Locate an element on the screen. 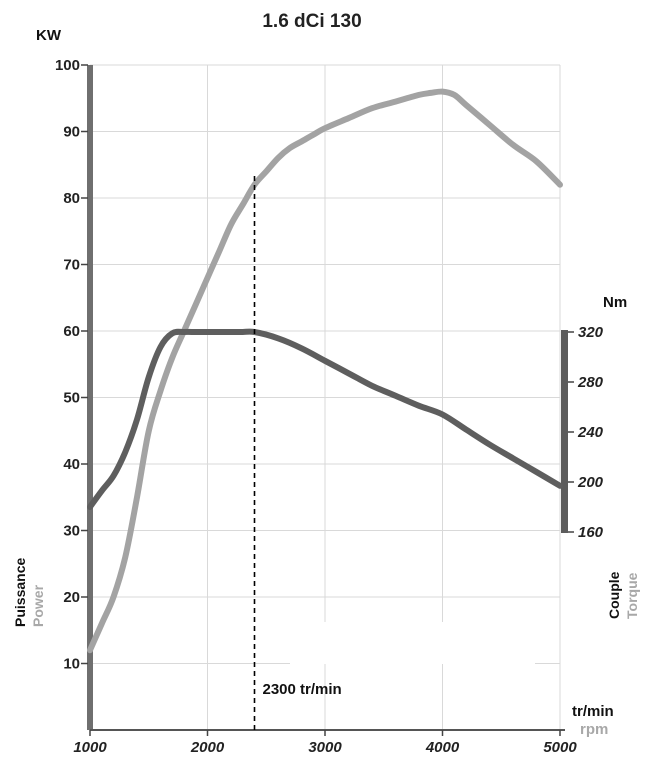 This screenshot has height=761, width=648. right-axis-label-fr: Couple is located at coordinates (614, 595).